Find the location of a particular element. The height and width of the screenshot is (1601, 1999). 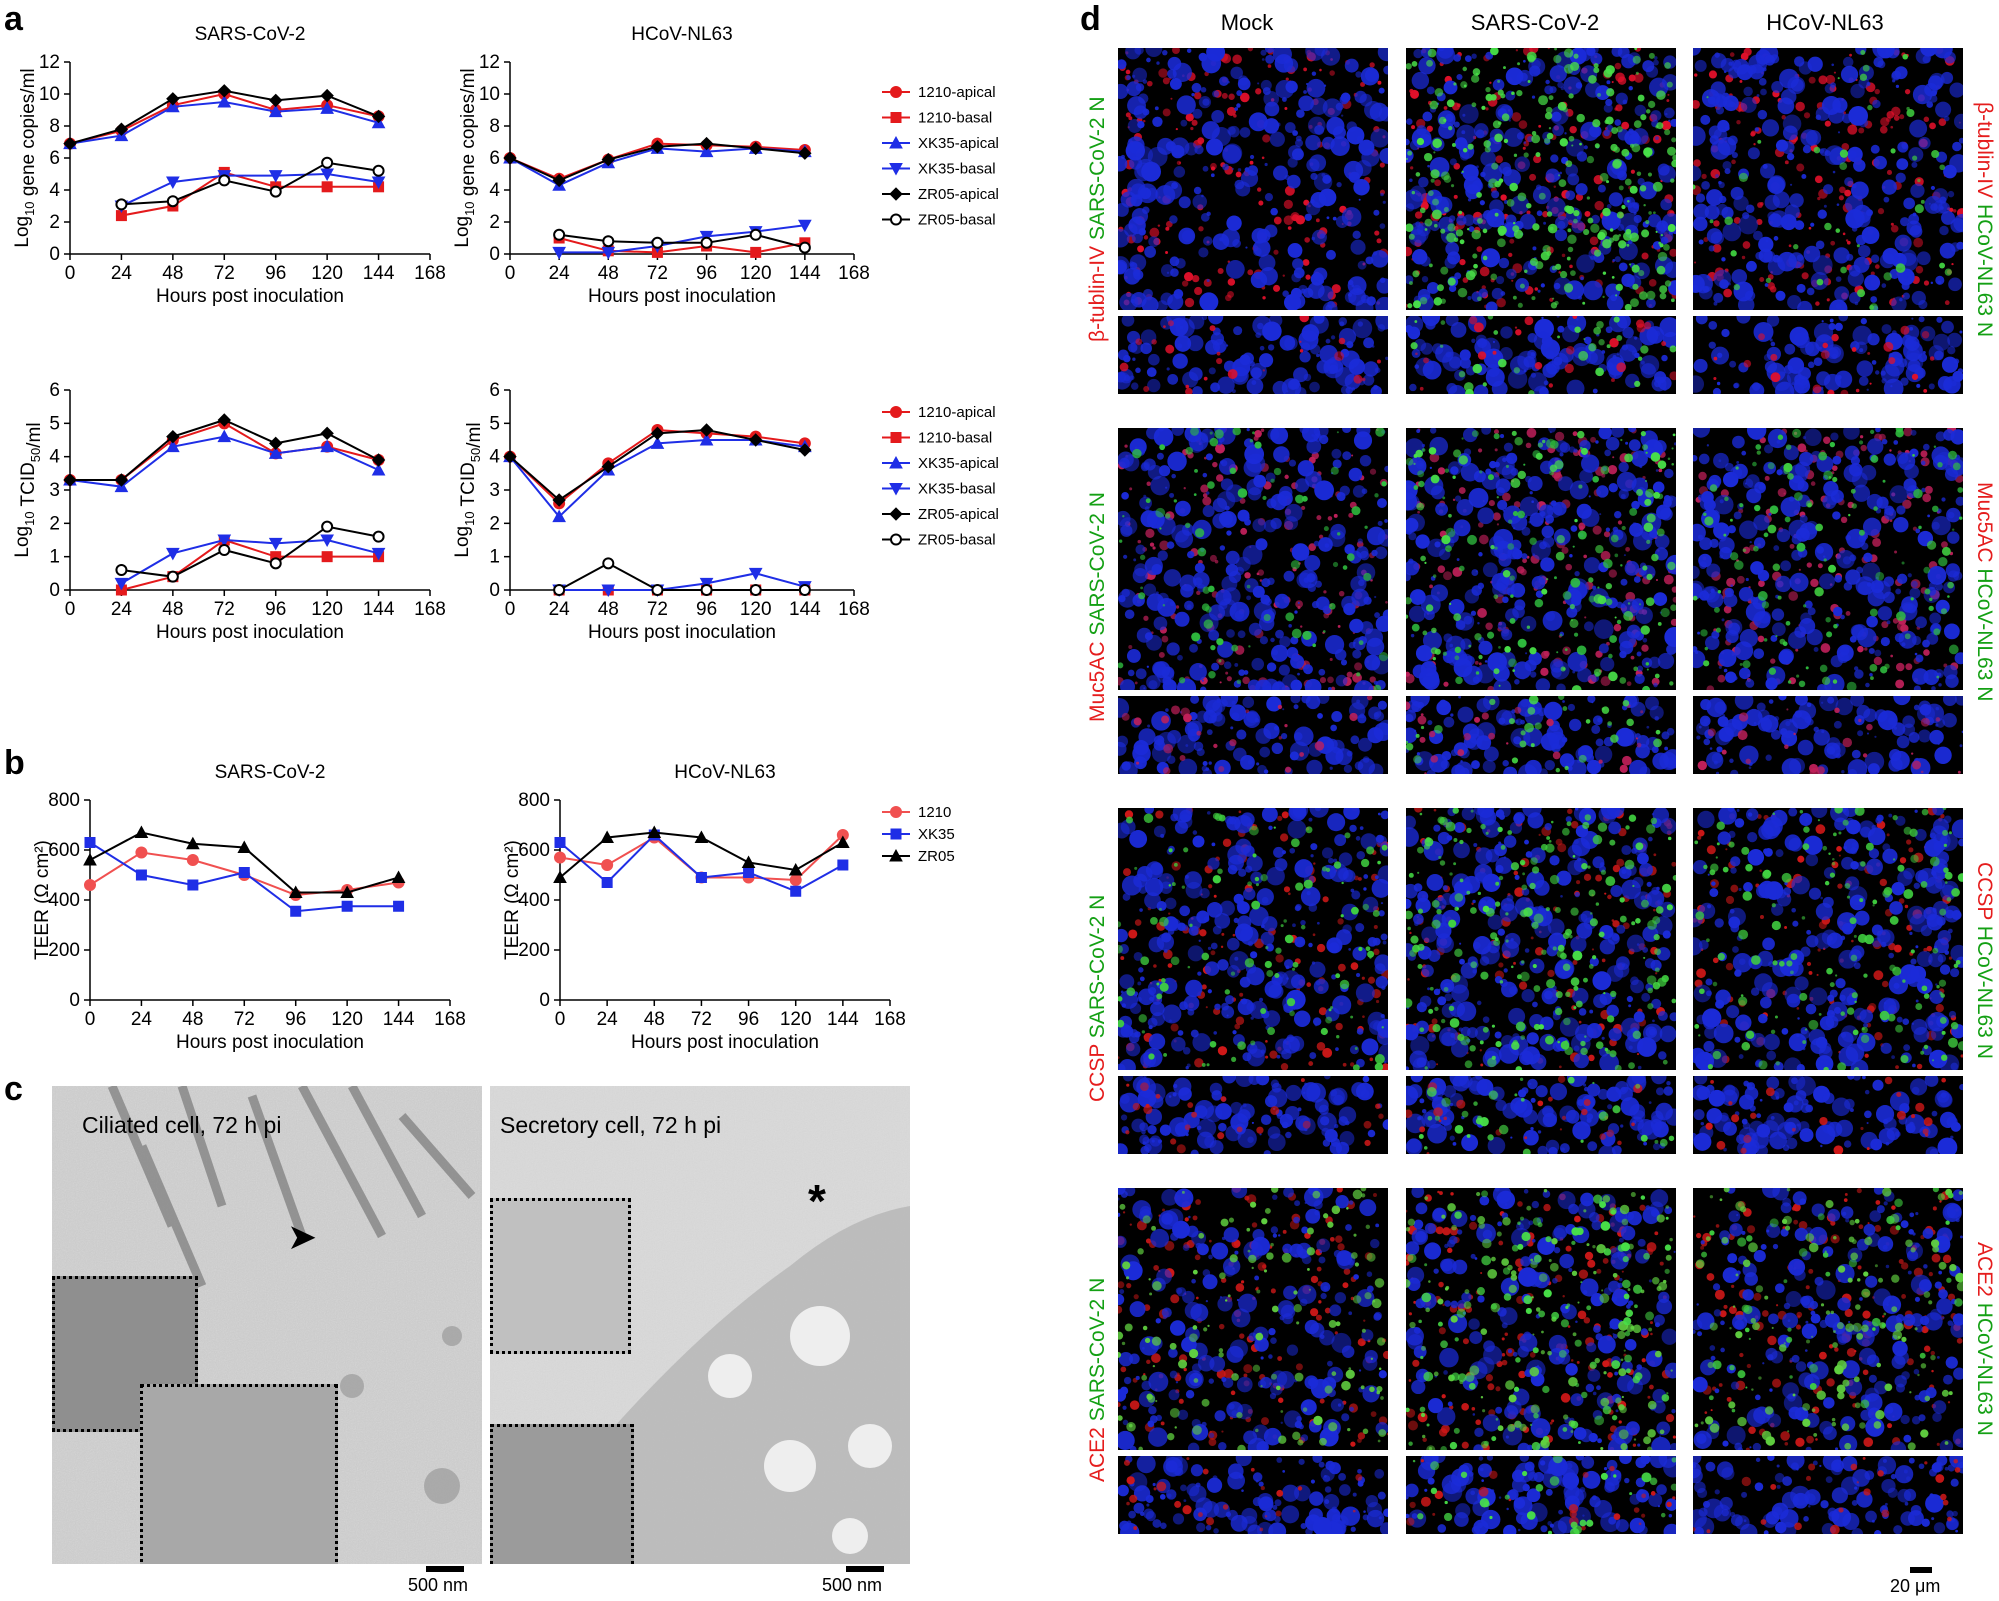

y-tick-label: 5 is located at coordinates (494, 423).